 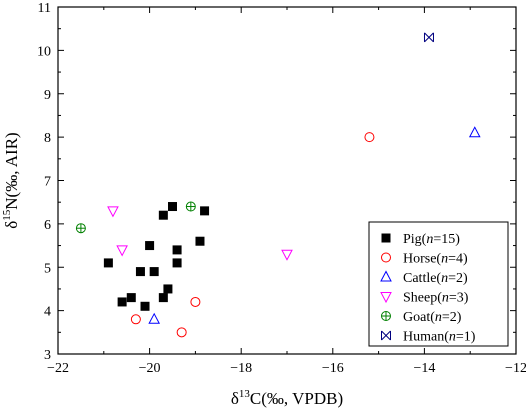 I want to click on x-tick-label: −22, so click(x=58, y=368).